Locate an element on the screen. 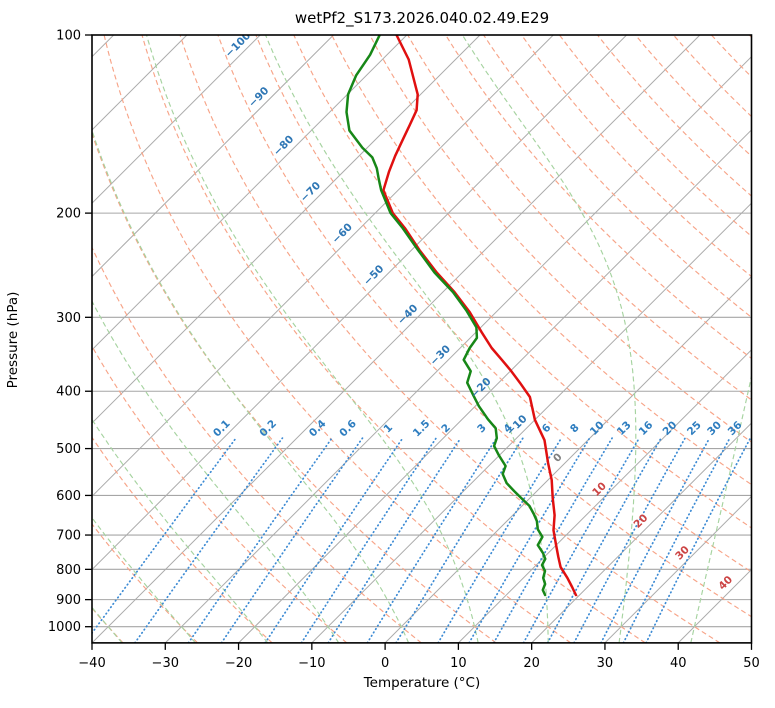  isotherm-label: −80 is located at coordinates (283, 145).